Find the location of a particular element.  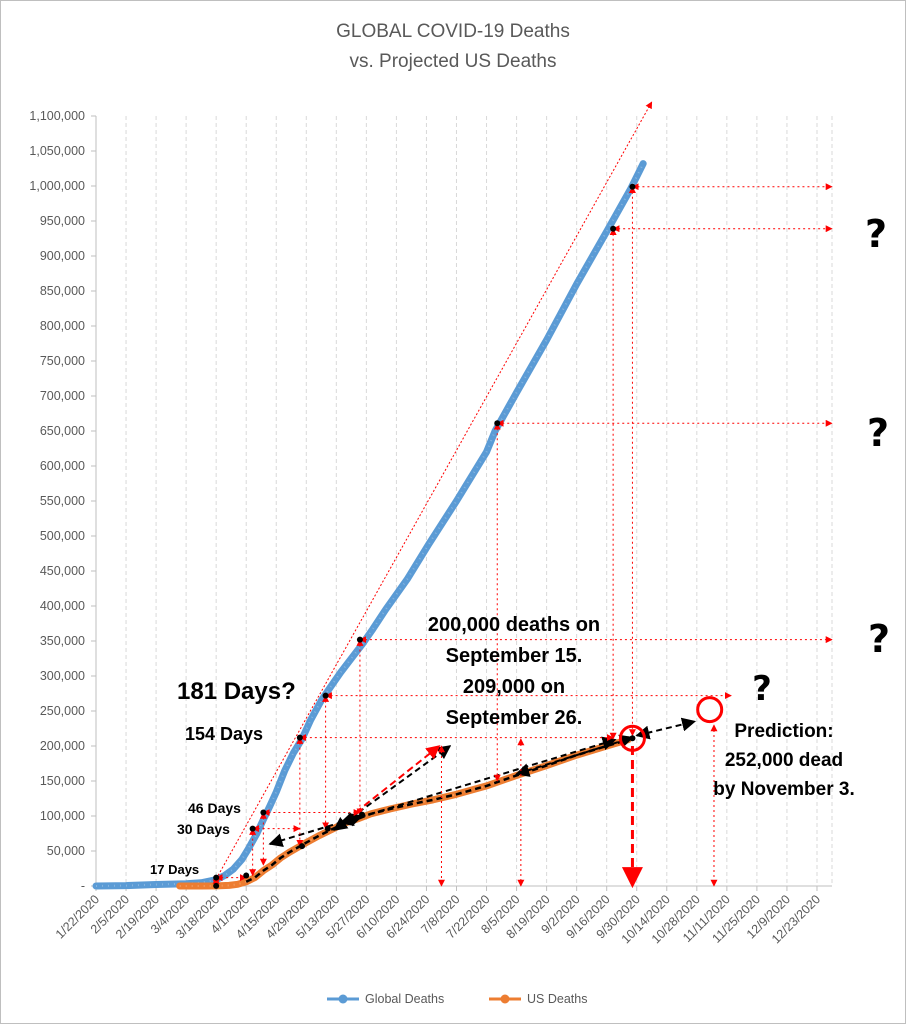

label-181-days: 181 Days? is located at coordinates (236, 691).